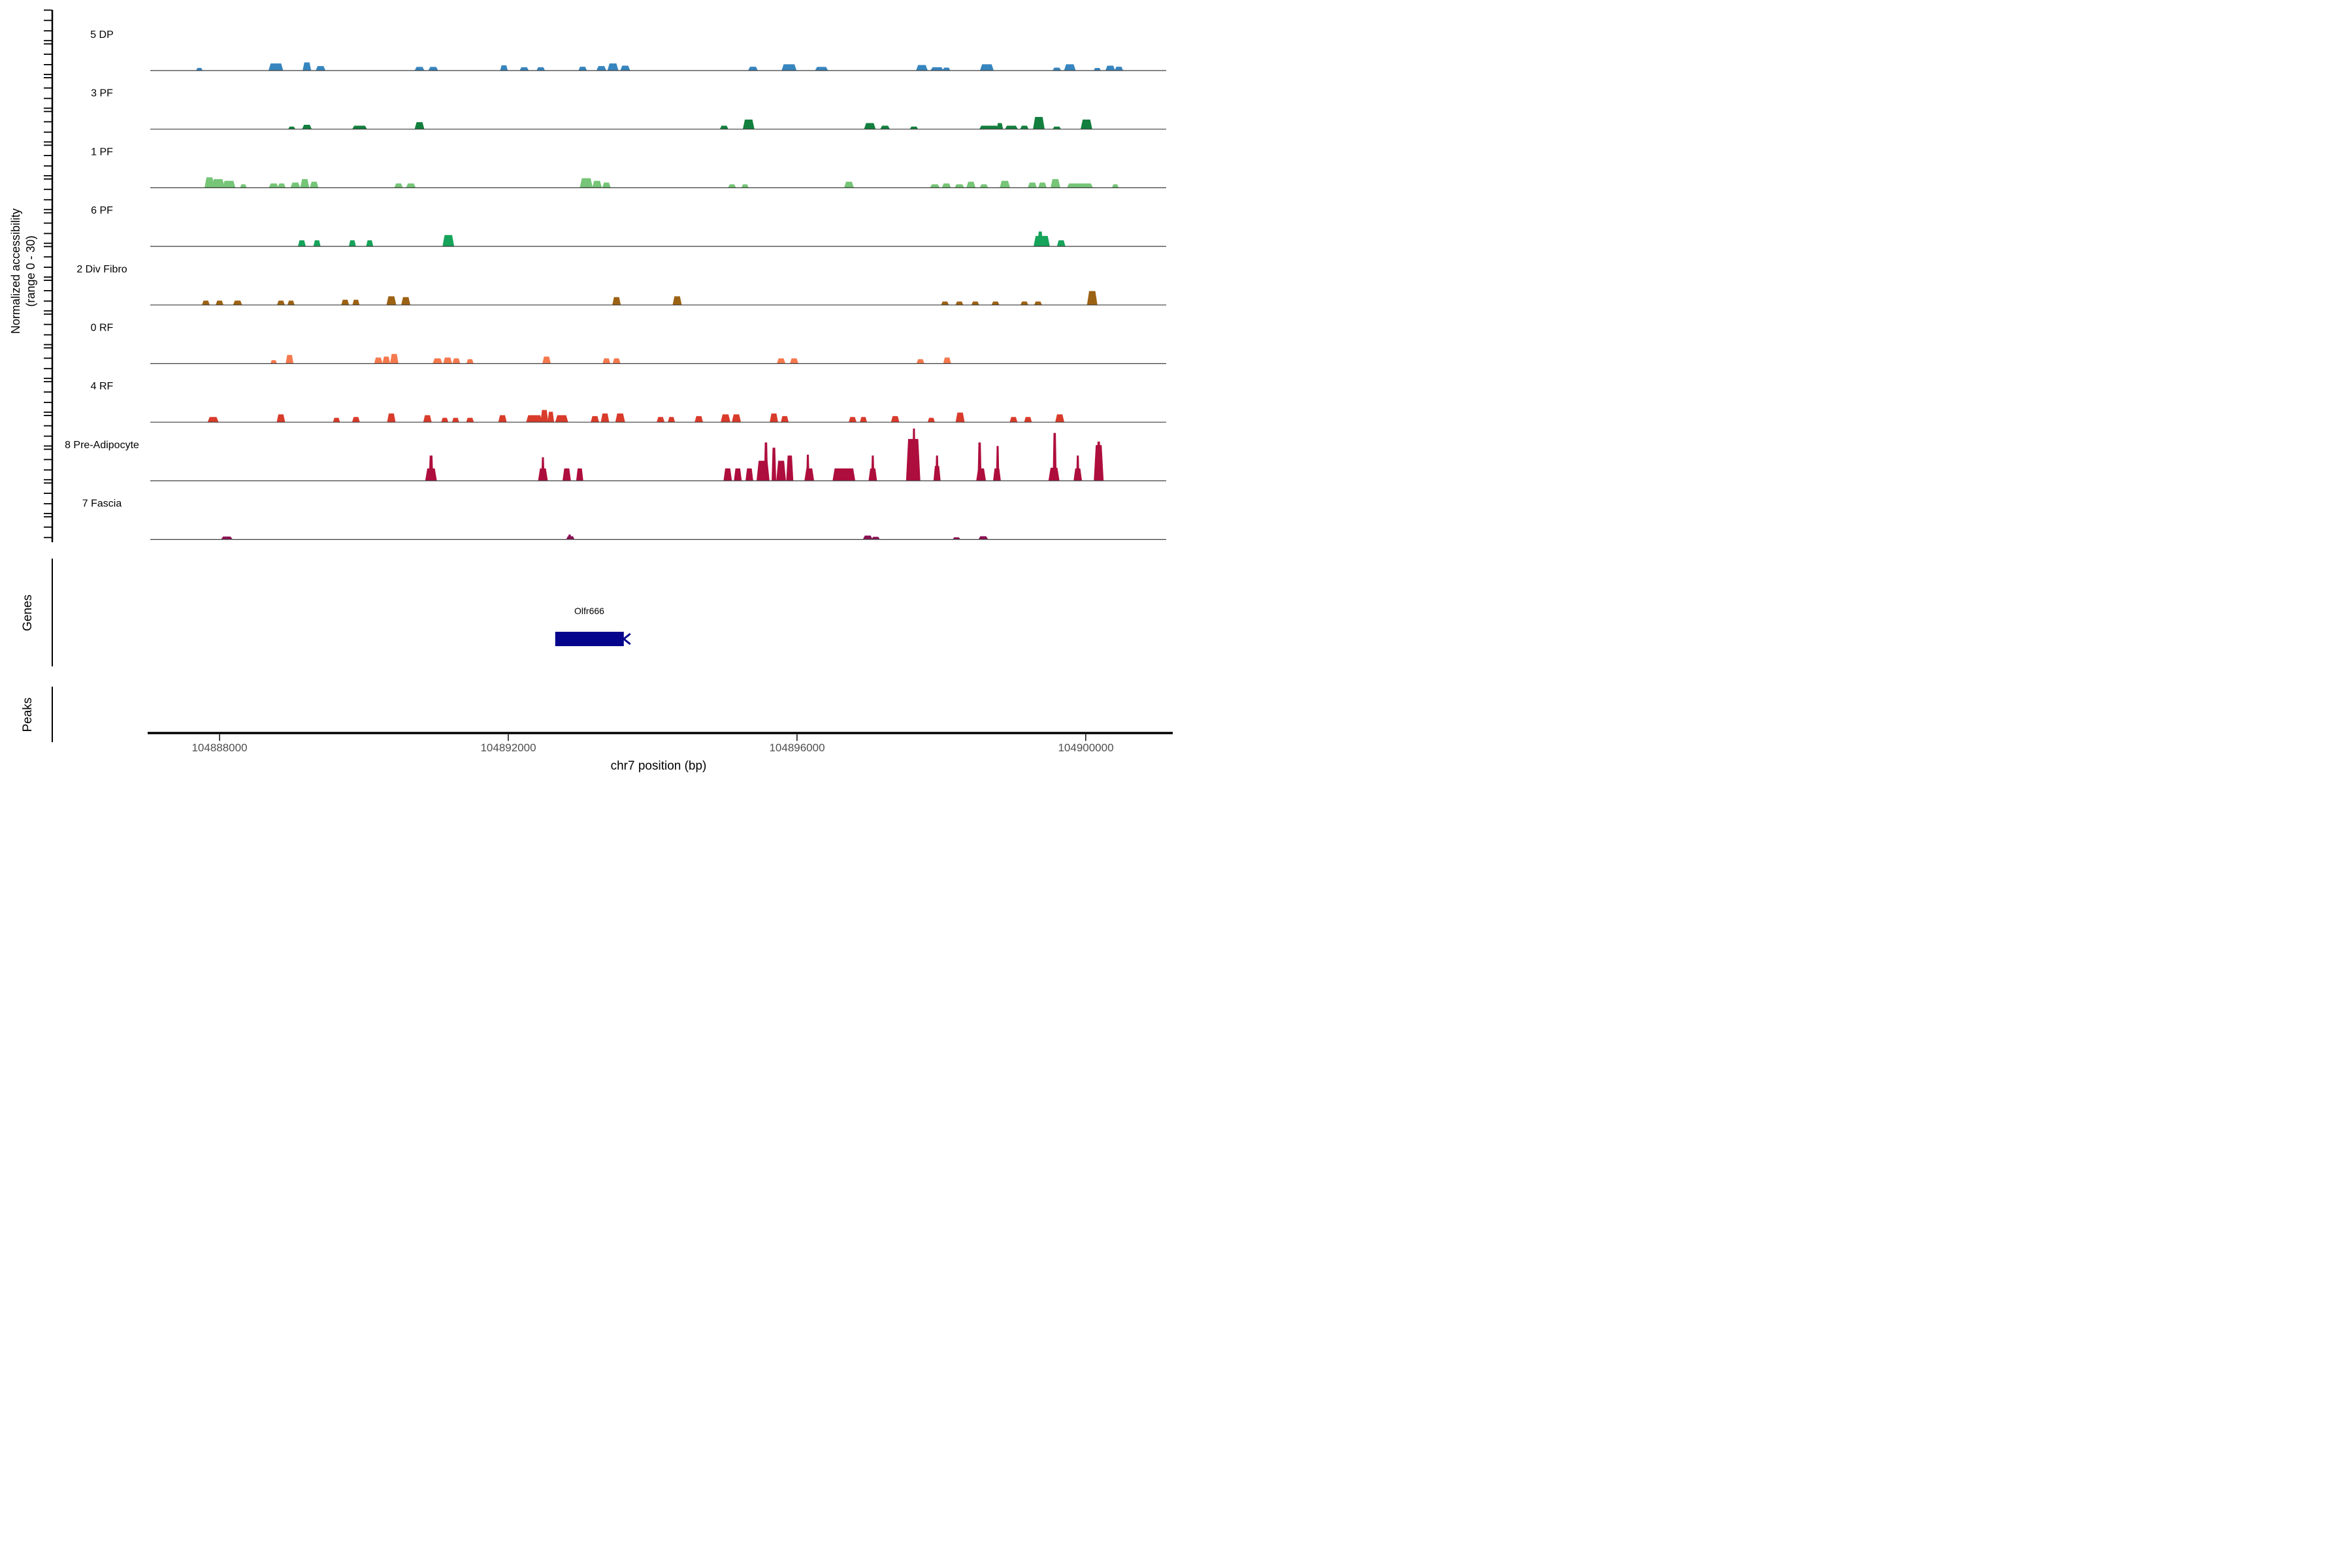 This screenshot has height=1568, width=2352. What do you see at coordinates (659, 766) in the screenshot?
I see `x-axis-title: chr7 position (bp)` at bounding box center [659, 766].